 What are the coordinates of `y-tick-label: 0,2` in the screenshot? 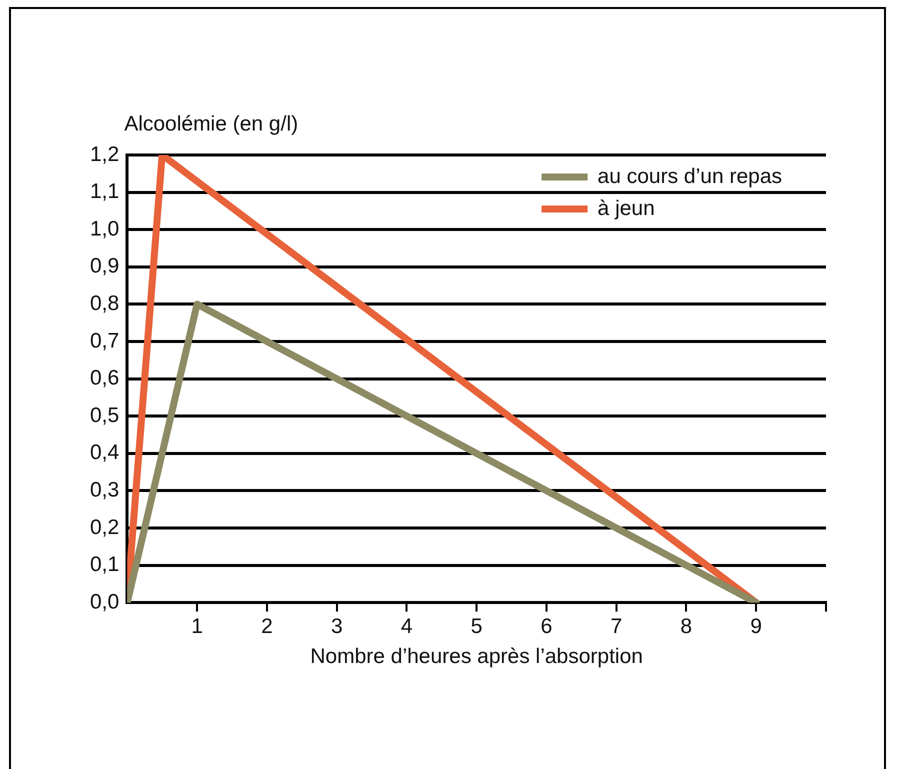 It's located at (105, 527).